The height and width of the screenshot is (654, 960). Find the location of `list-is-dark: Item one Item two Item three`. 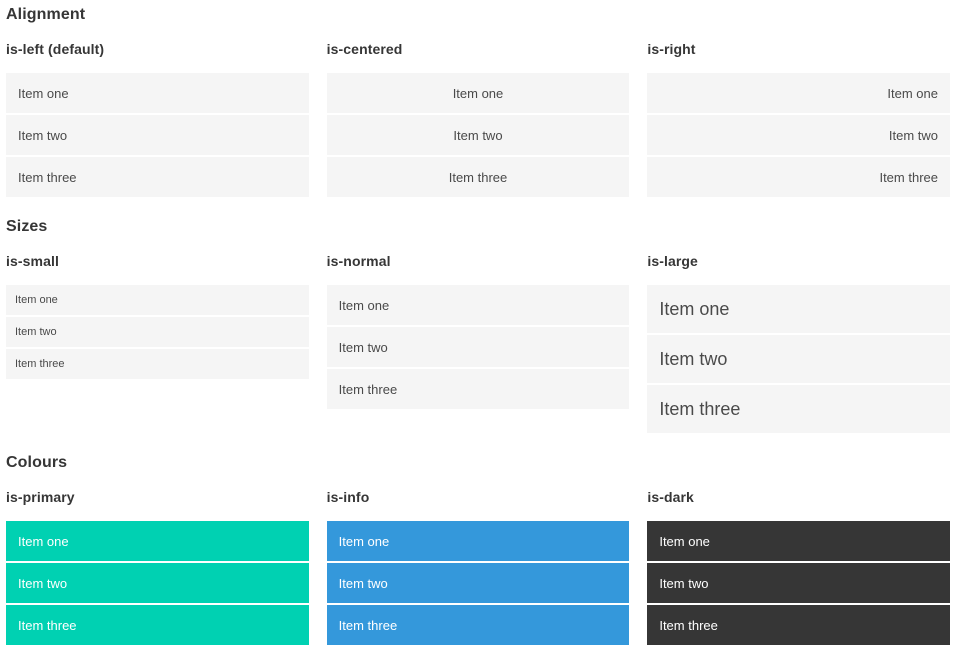

list-is-dark: Item one Item two Item three is located at coordinates (798, 583).